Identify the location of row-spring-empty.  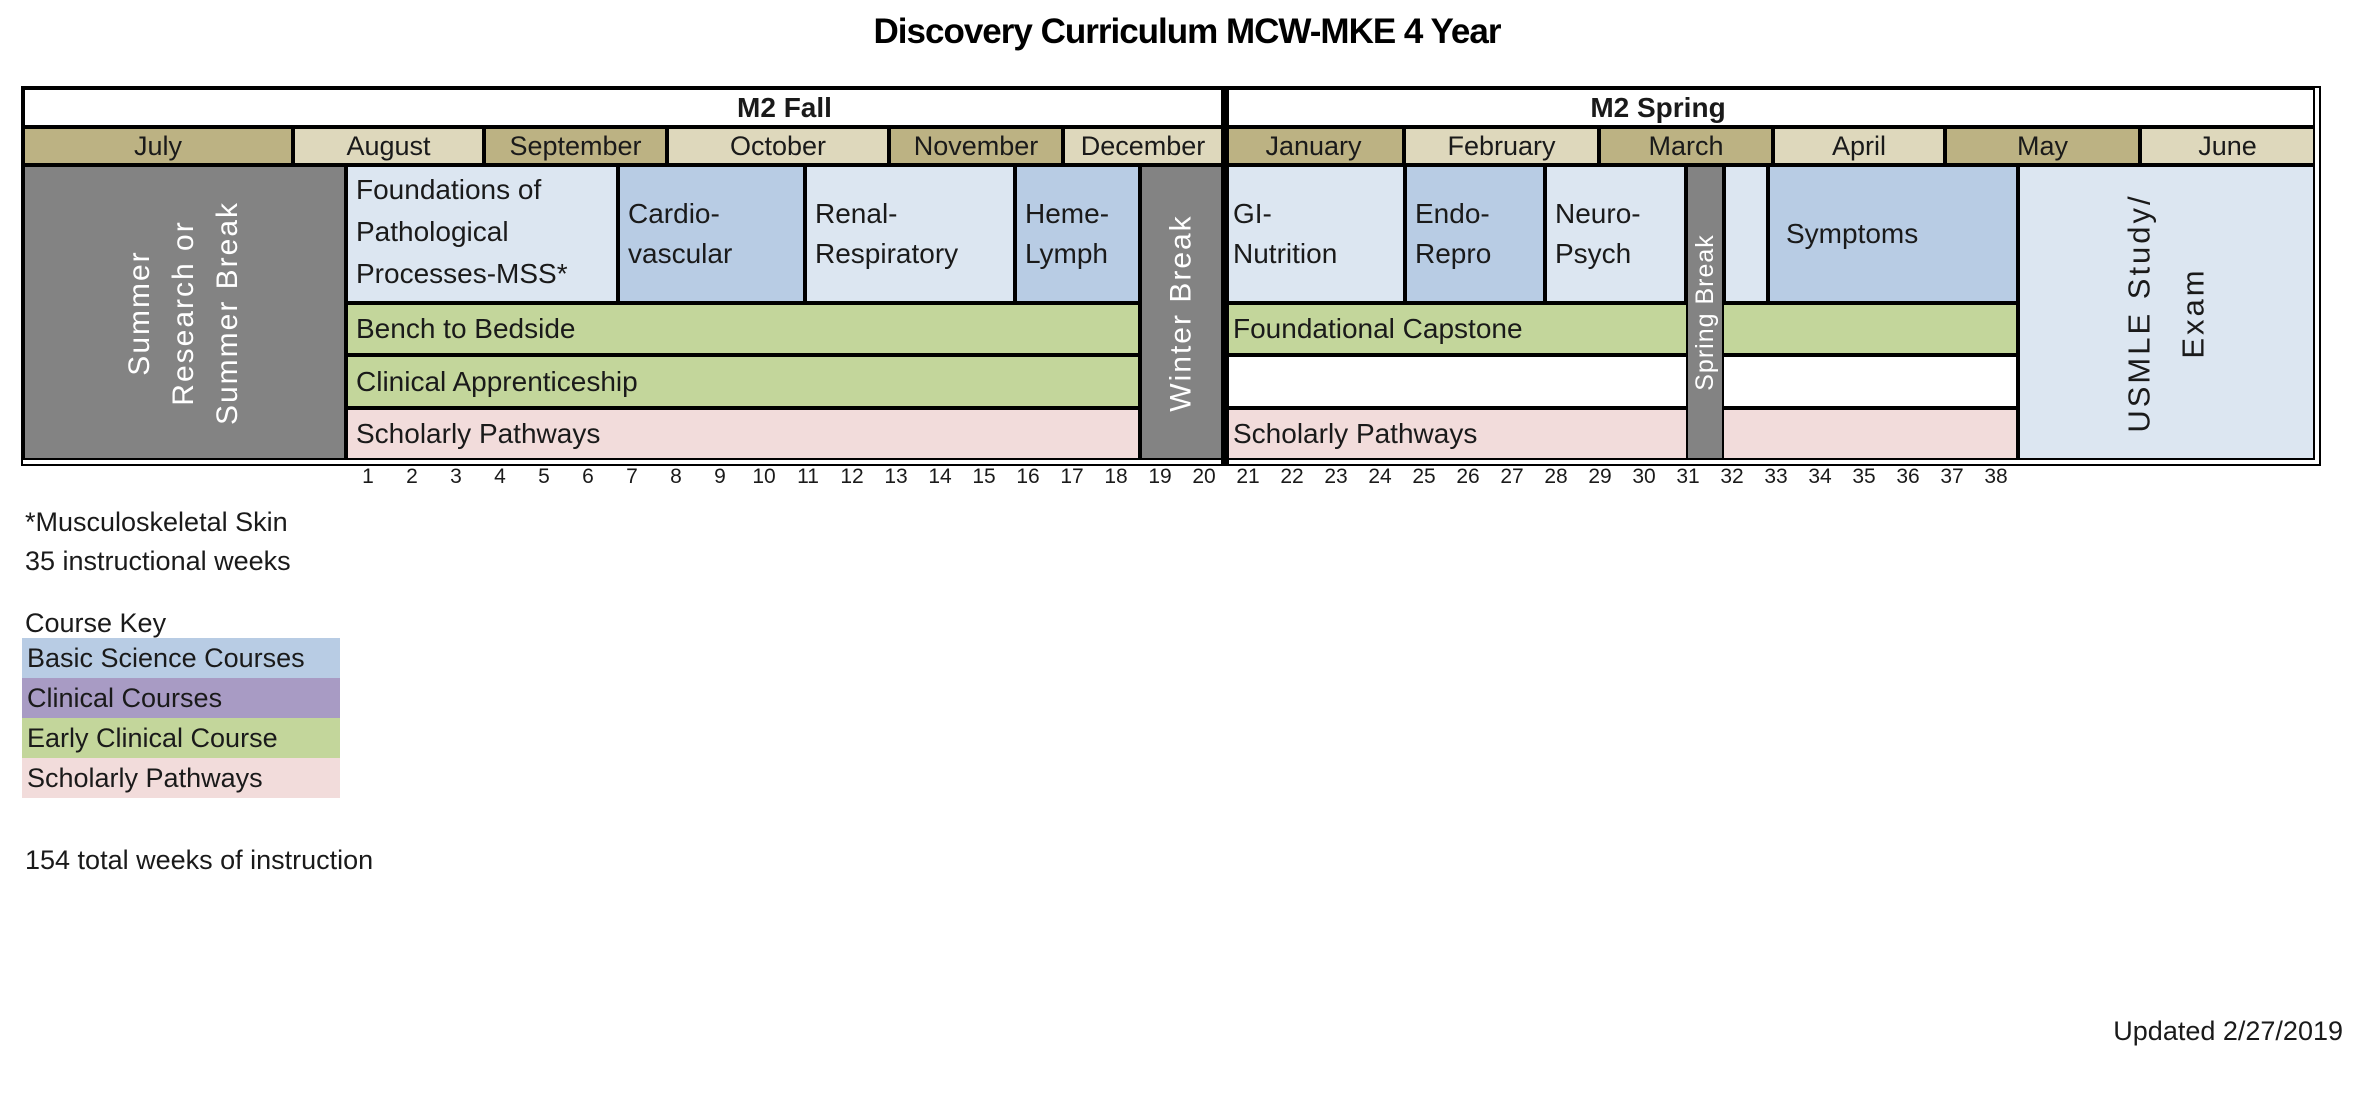
(1620, 381).